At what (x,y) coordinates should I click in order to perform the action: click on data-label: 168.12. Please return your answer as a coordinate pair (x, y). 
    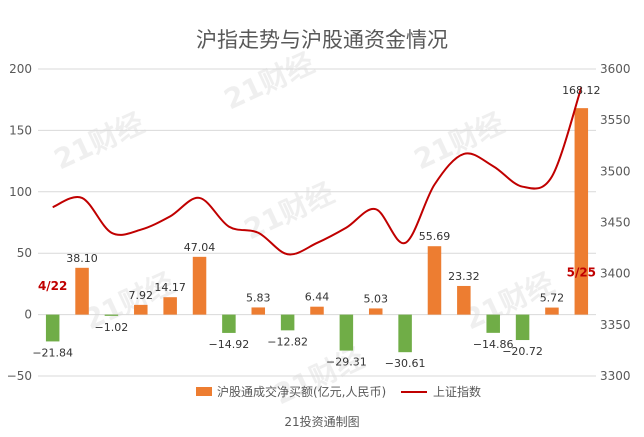
    Looking at the image, I should click on (581, 90).